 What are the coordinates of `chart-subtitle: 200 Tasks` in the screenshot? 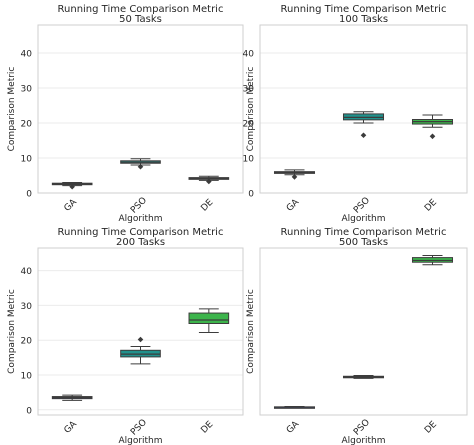 It's located at (140, 242).